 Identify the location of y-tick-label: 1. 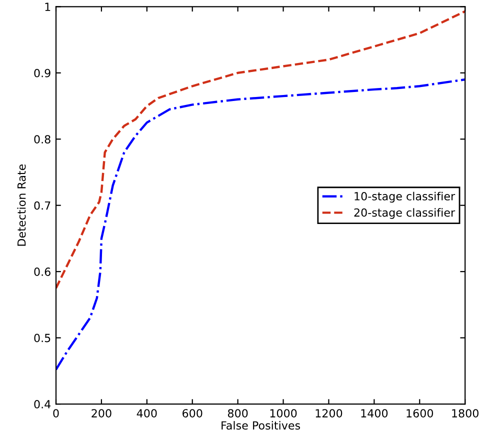
(47, 6).